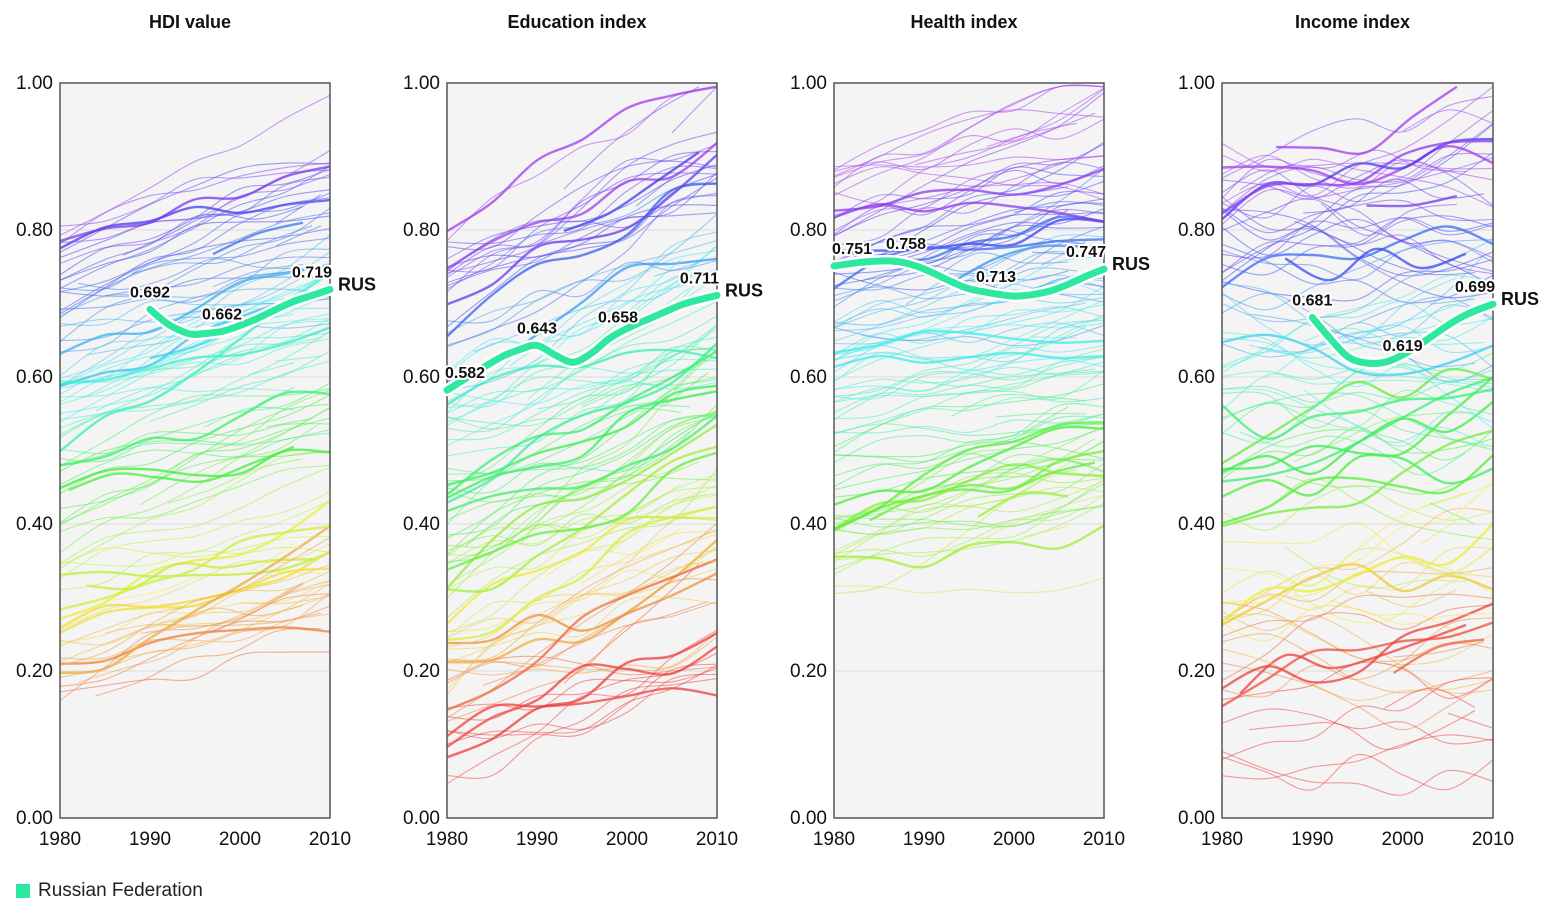 Image resolution: width=1543 pixels, height=904 pixels. Describe the element at coordinates (1222, 839) in the screenshot. I see `x-tick-label: 1980` at that location.